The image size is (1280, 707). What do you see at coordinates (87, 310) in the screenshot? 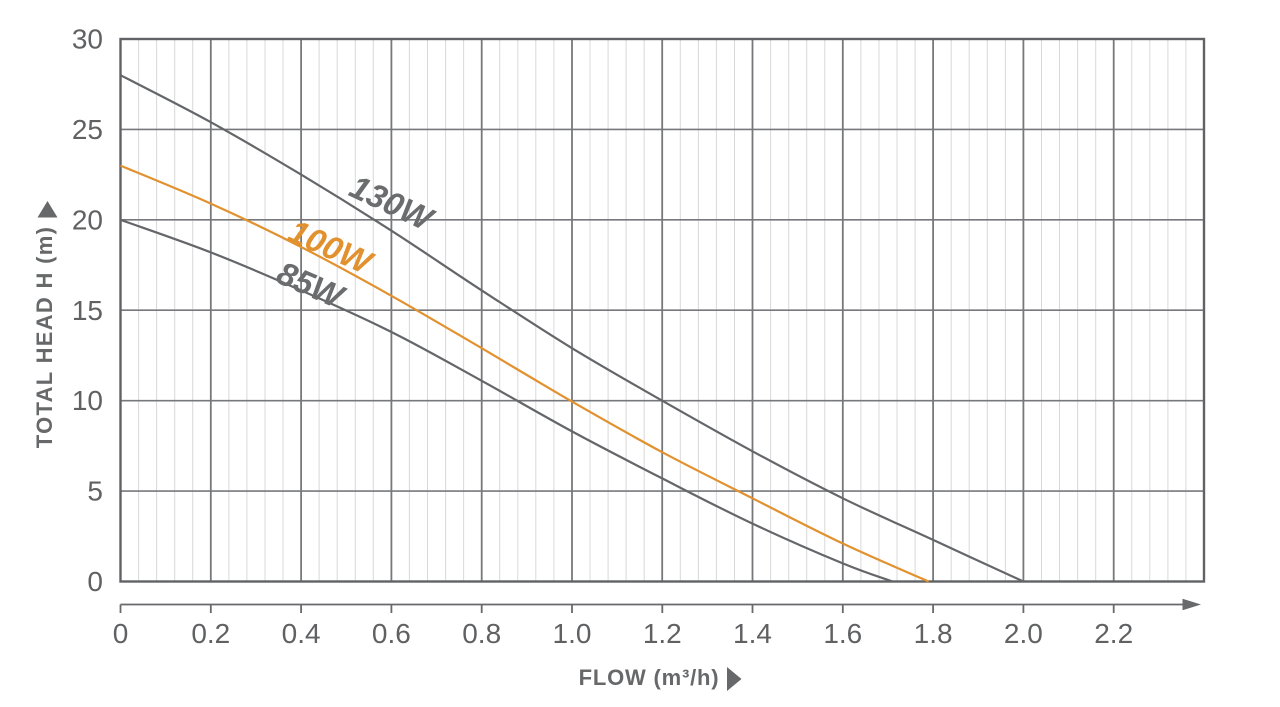
I see `svg-text: 15` at bounding box center [87, 310].